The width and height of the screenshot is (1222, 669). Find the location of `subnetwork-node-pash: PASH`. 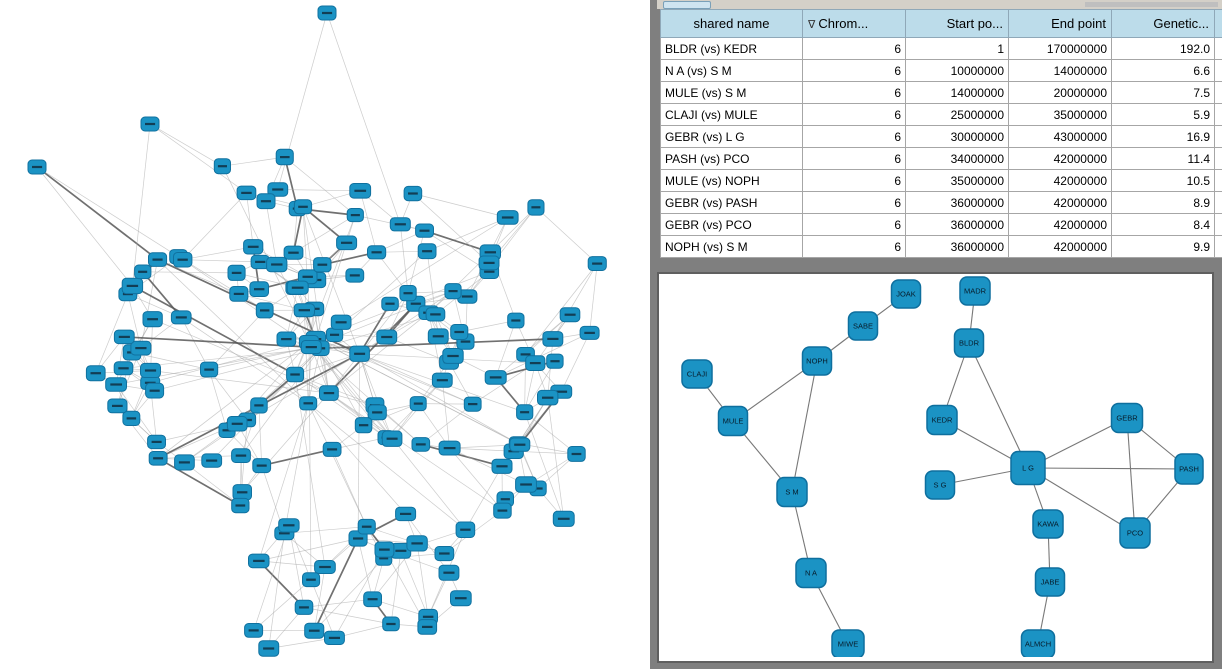

subnetwork-node-pash: PASH is located at coordinates (1189, 469).